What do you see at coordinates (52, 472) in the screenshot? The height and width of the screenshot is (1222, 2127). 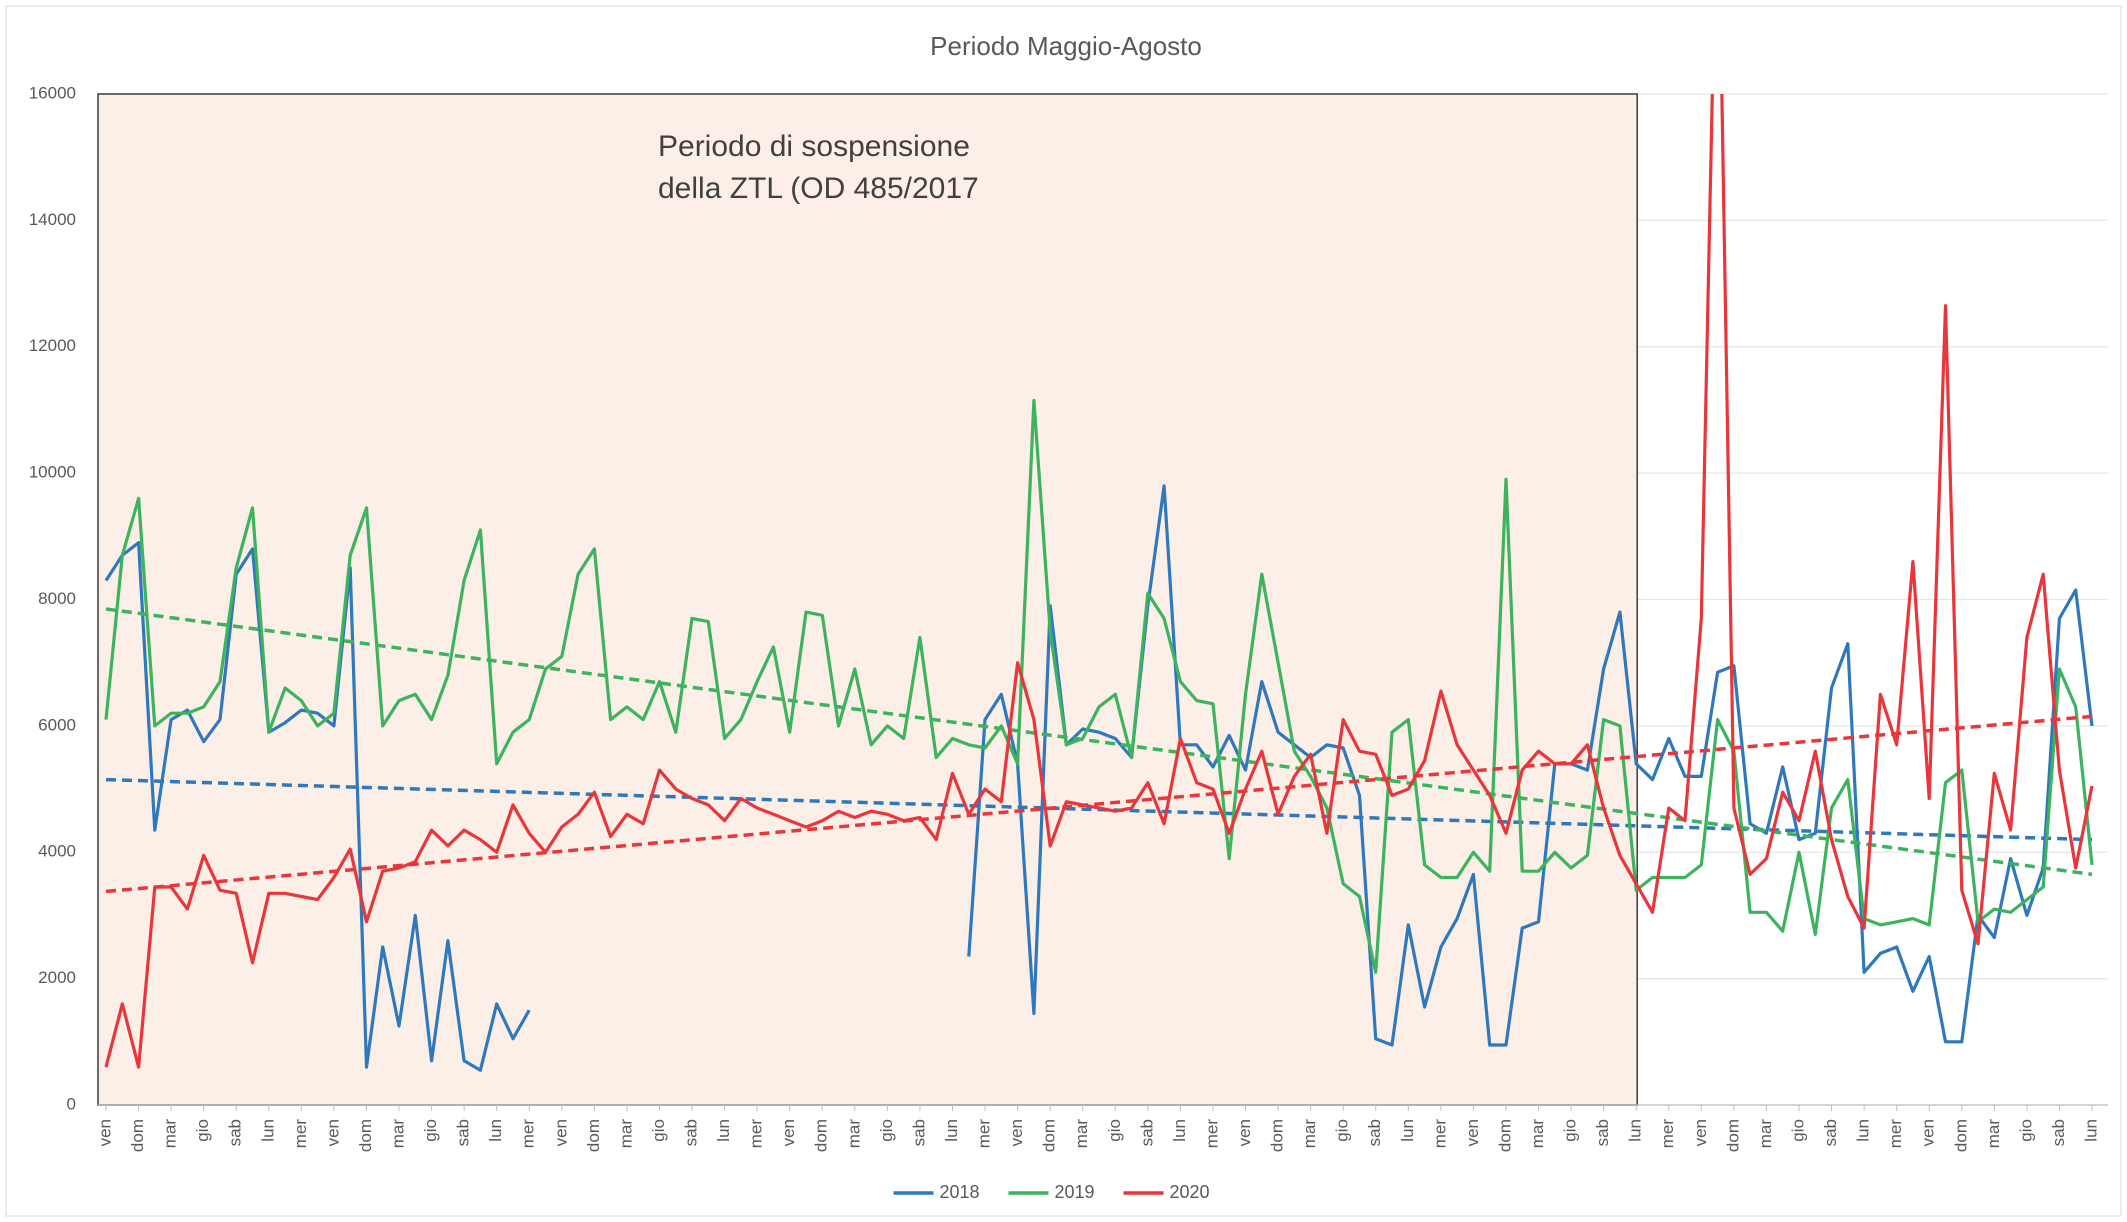 I see `y-tick-label: 10000` at bounding box center [52, 472].